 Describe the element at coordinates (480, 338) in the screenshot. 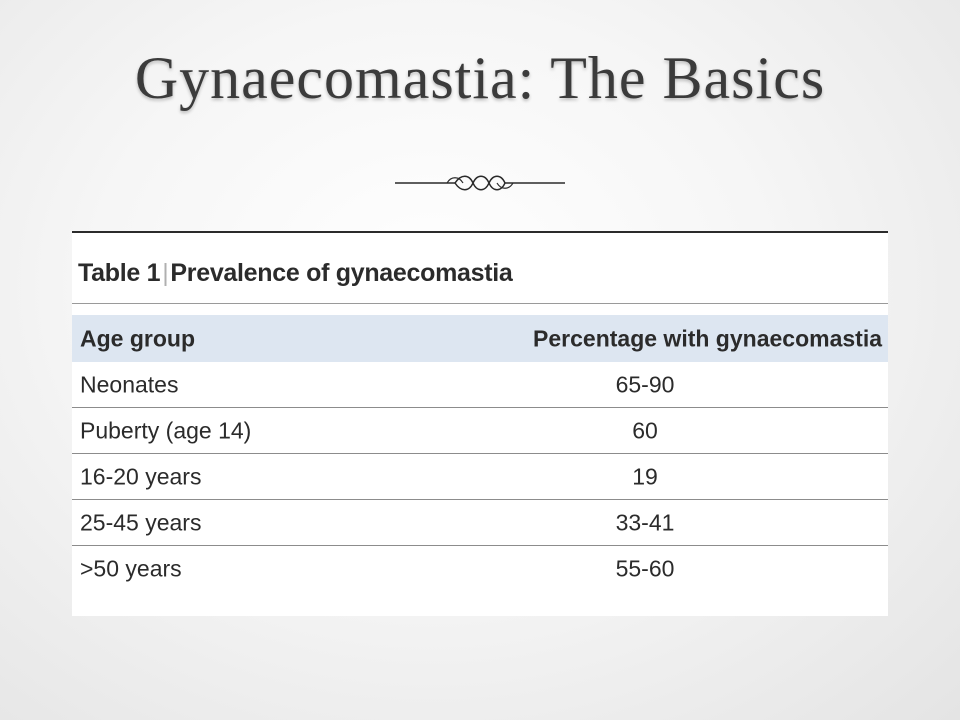

I see `table-header-row: Age group Percentage with gynaecomastia` at that location.